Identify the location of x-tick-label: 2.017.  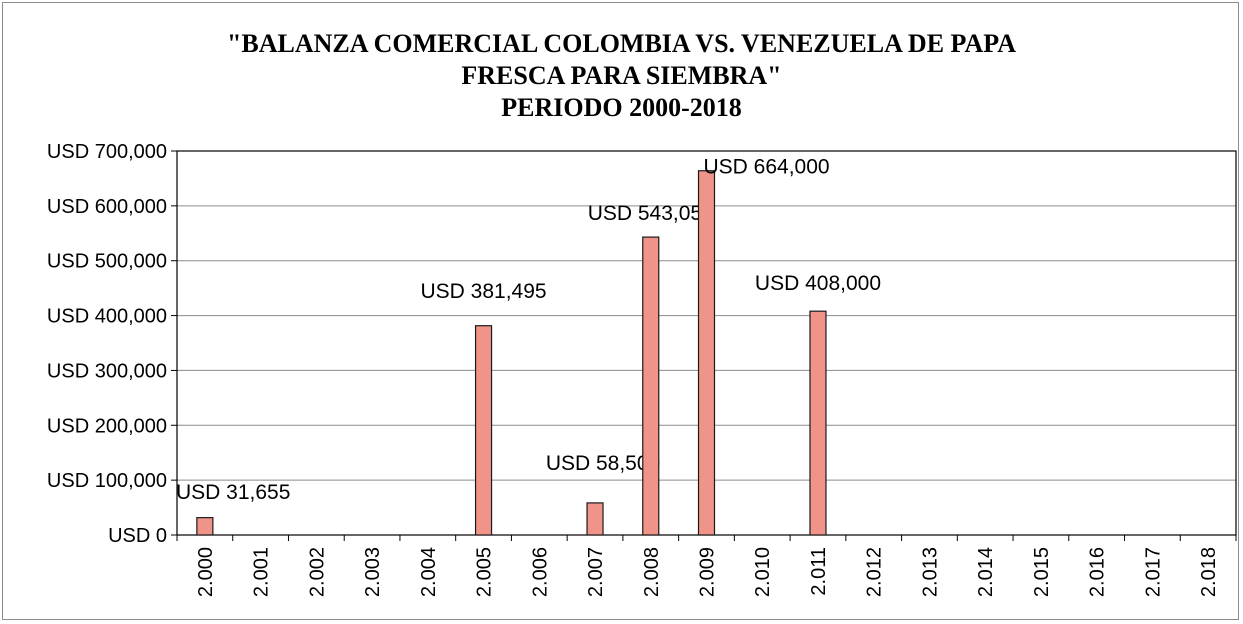
(1153, 572).